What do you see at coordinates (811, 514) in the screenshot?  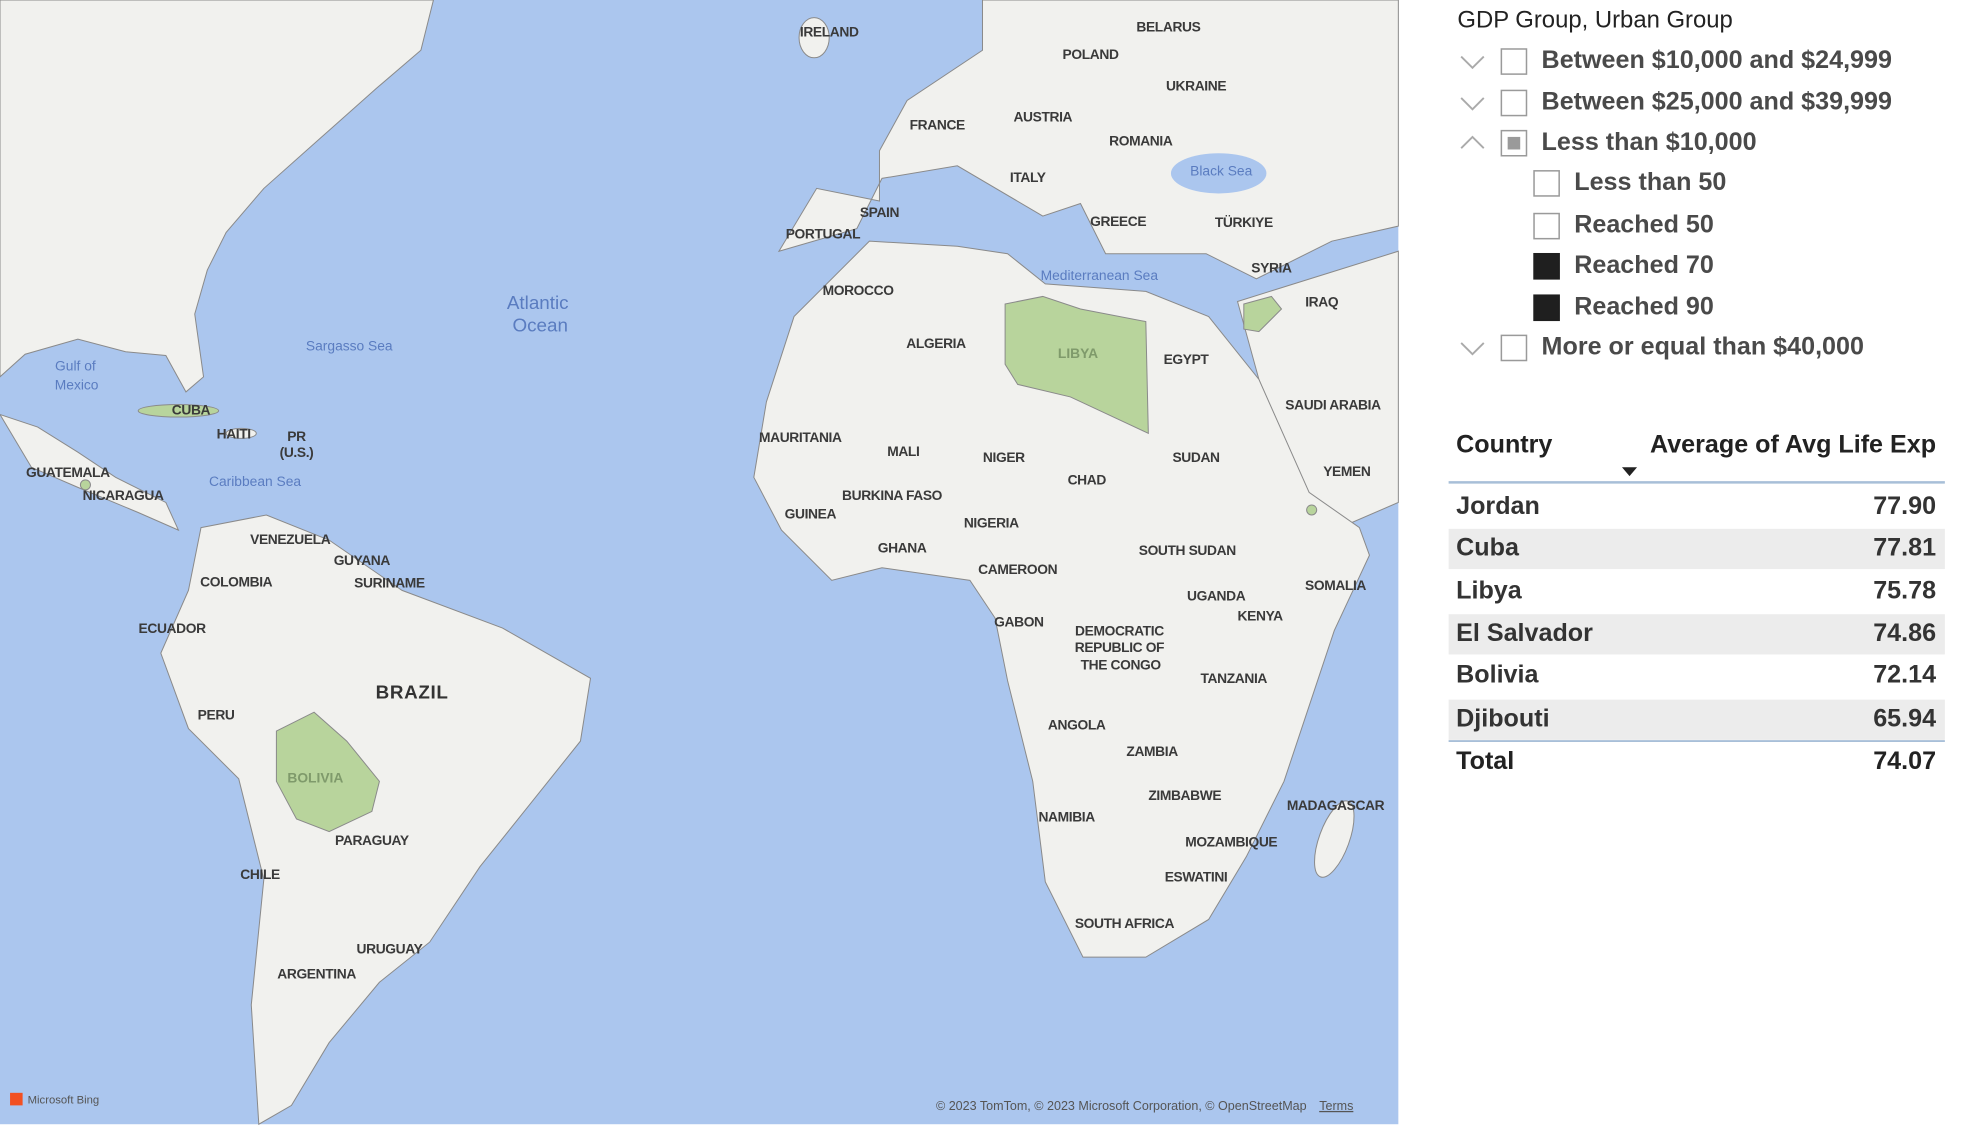 I see `map-label: GUINEA` at bounding box center [811, 514].